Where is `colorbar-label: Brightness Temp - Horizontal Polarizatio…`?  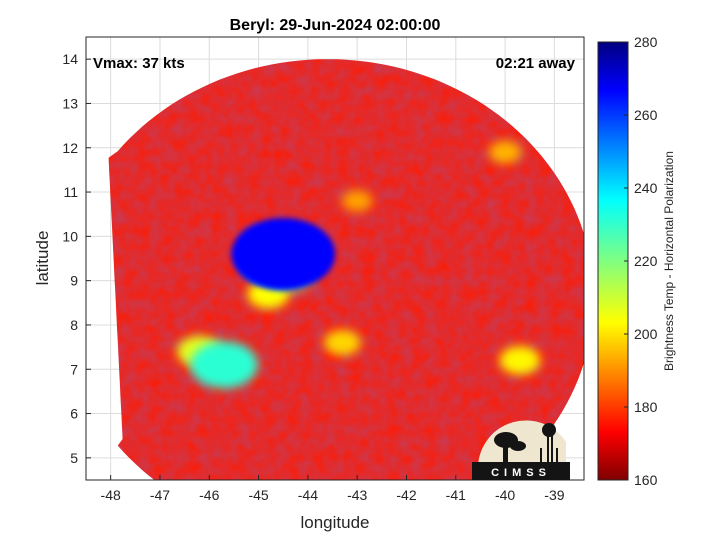 colorbar-label: Brightness Temp - Horizontal Polarizatio… is located at coordinates (669, 261).